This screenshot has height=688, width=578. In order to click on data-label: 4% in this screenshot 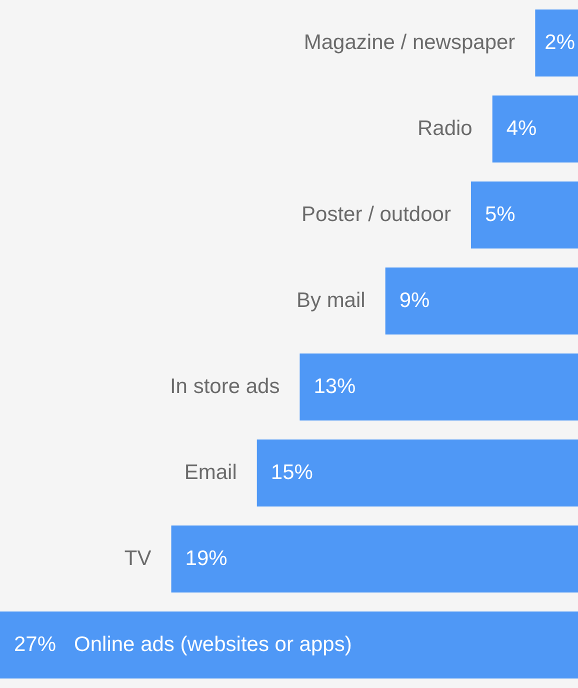, I will do `click(521, 128)`.